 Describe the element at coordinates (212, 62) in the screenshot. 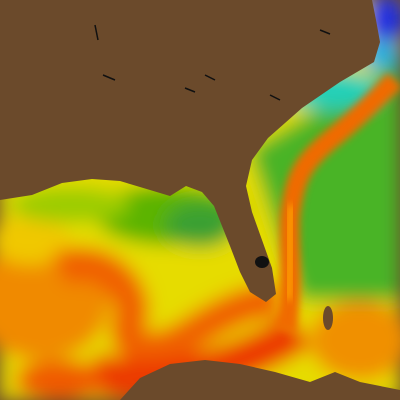

I see `inland-water` at that location.